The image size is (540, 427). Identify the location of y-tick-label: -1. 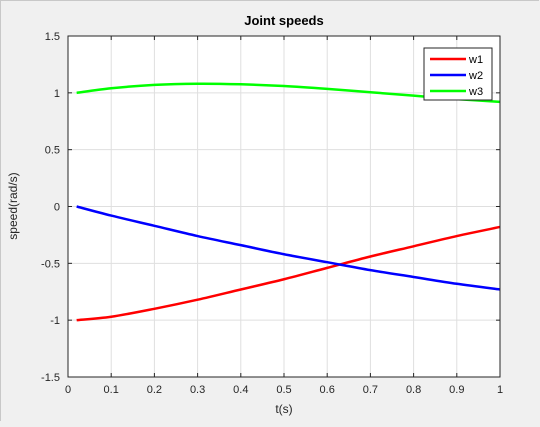
(55, 321).